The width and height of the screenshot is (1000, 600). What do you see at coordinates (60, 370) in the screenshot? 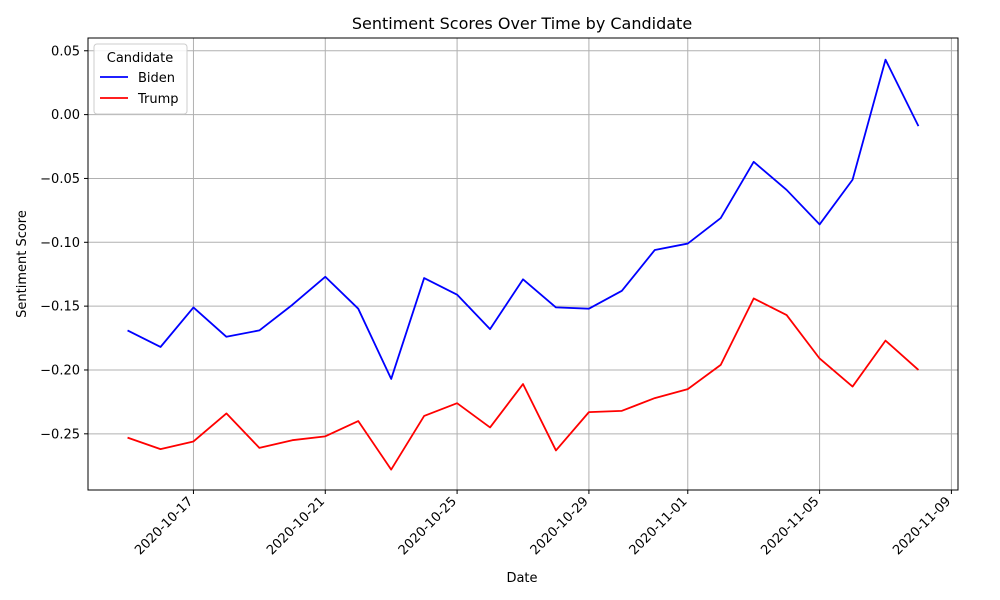
I see `y-tick-label: −0.20` at bounding box center [60, 370].